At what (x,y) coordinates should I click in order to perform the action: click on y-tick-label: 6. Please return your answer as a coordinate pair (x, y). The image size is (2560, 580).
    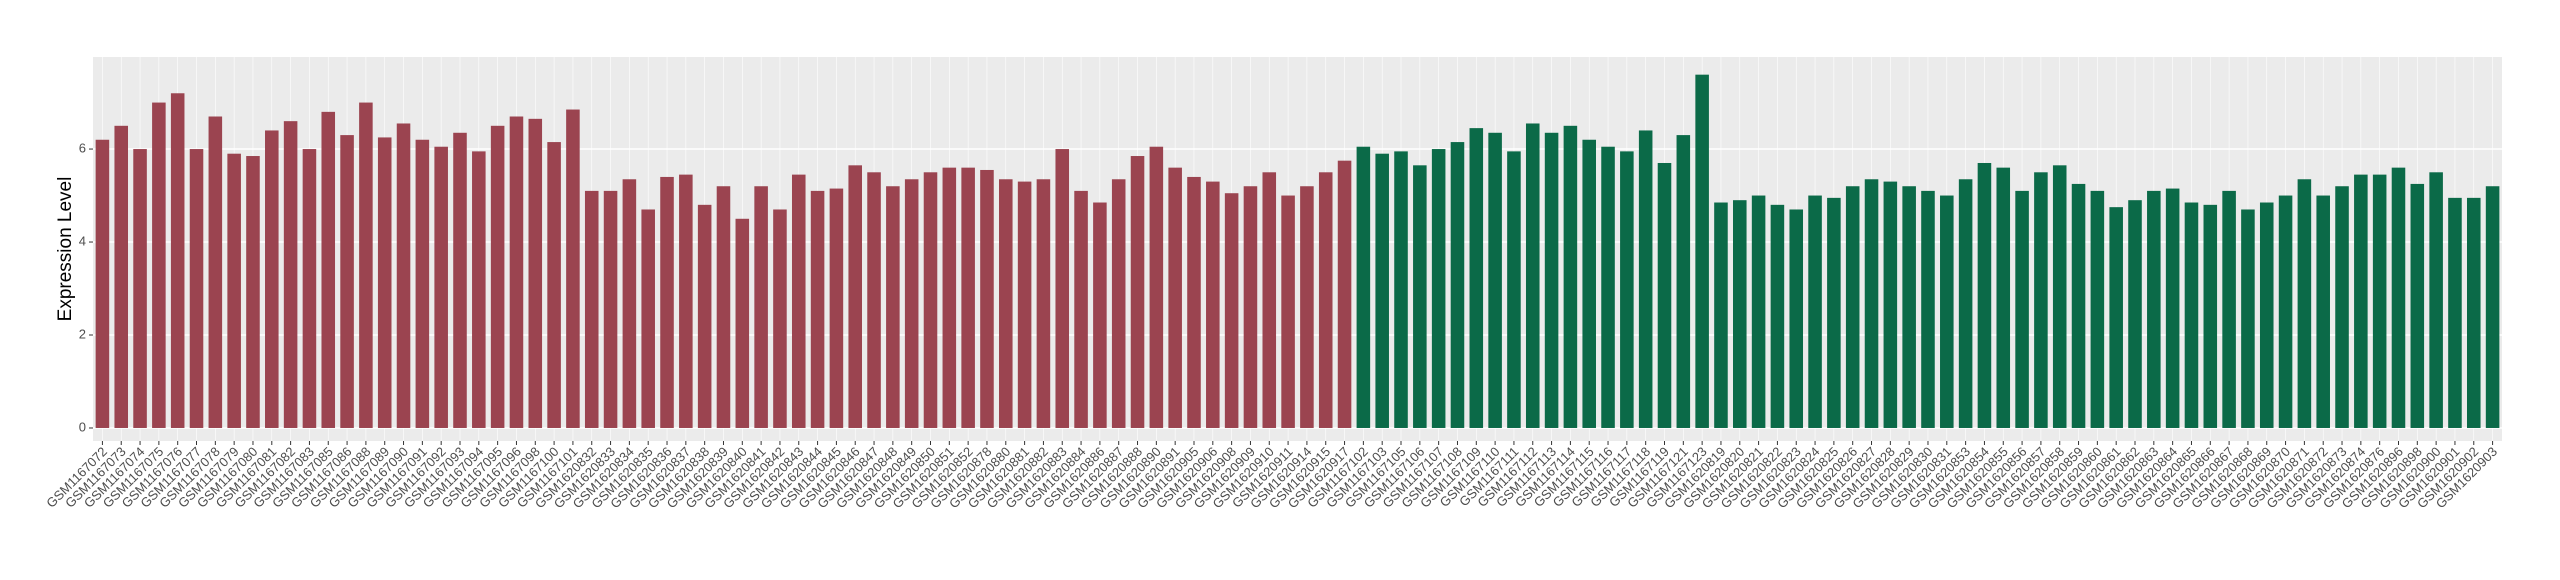
    Looking at the image, I should click on (82, 147).